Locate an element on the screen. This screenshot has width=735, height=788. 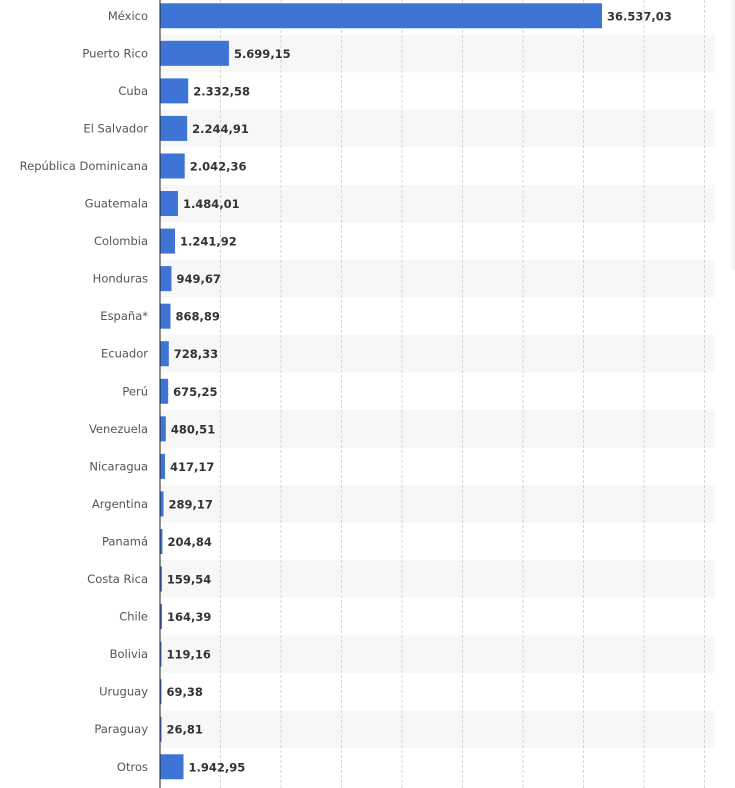
value-label: 949,67 is located at coordinates (198, 279).